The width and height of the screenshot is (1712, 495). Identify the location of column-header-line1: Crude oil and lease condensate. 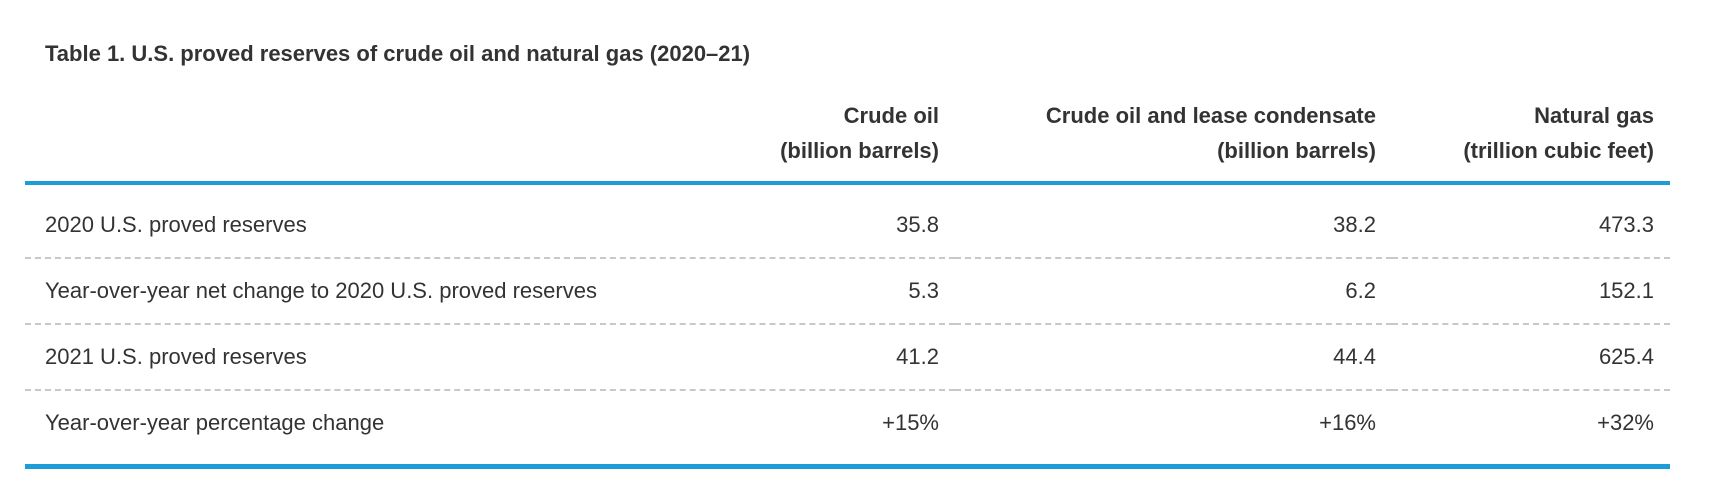
(1210, 115).